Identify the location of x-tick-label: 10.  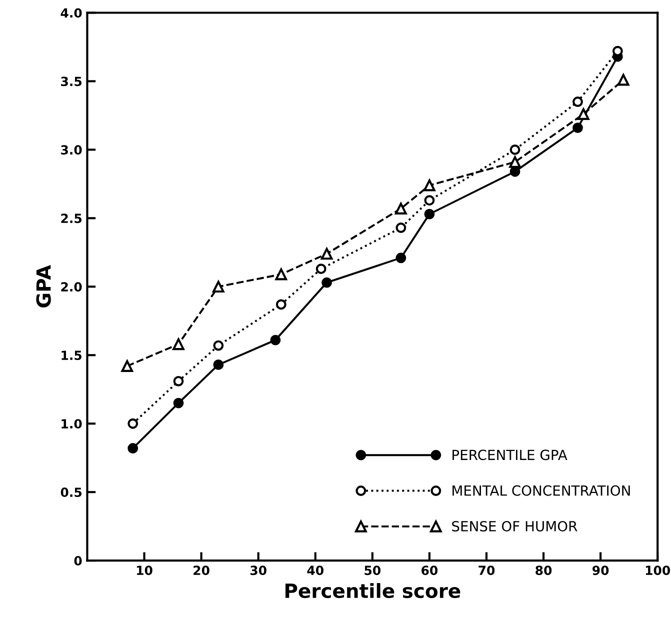
(144, 571).